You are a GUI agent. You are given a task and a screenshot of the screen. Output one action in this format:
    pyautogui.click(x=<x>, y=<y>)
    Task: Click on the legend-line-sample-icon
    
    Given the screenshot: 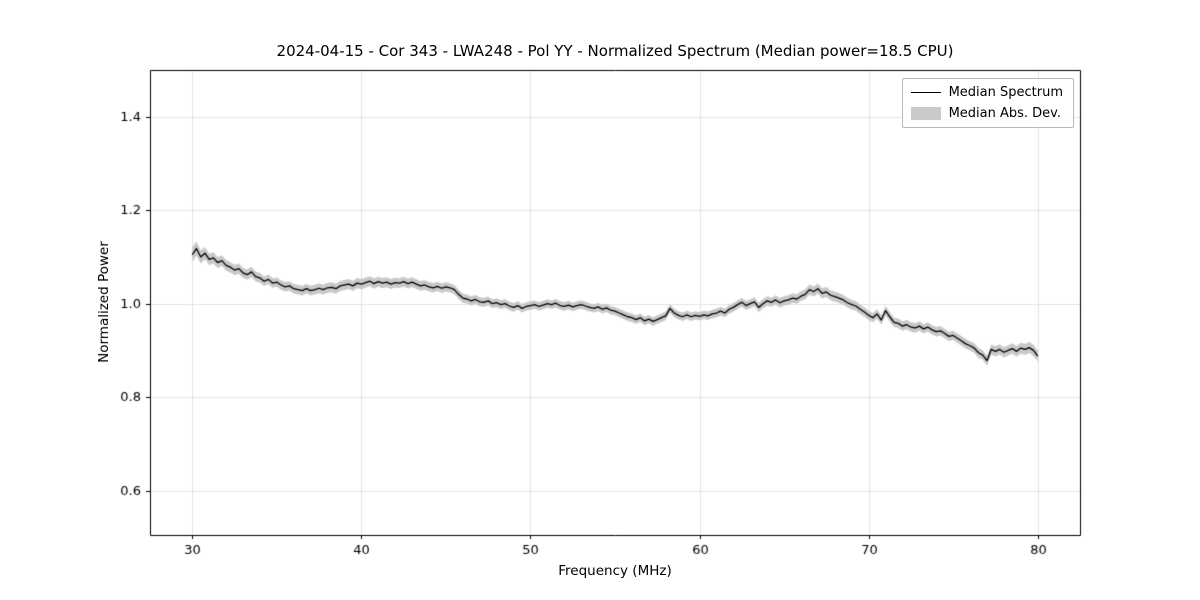 What is the action you would take?
    pyautogui.click(x=925, y=92)
    